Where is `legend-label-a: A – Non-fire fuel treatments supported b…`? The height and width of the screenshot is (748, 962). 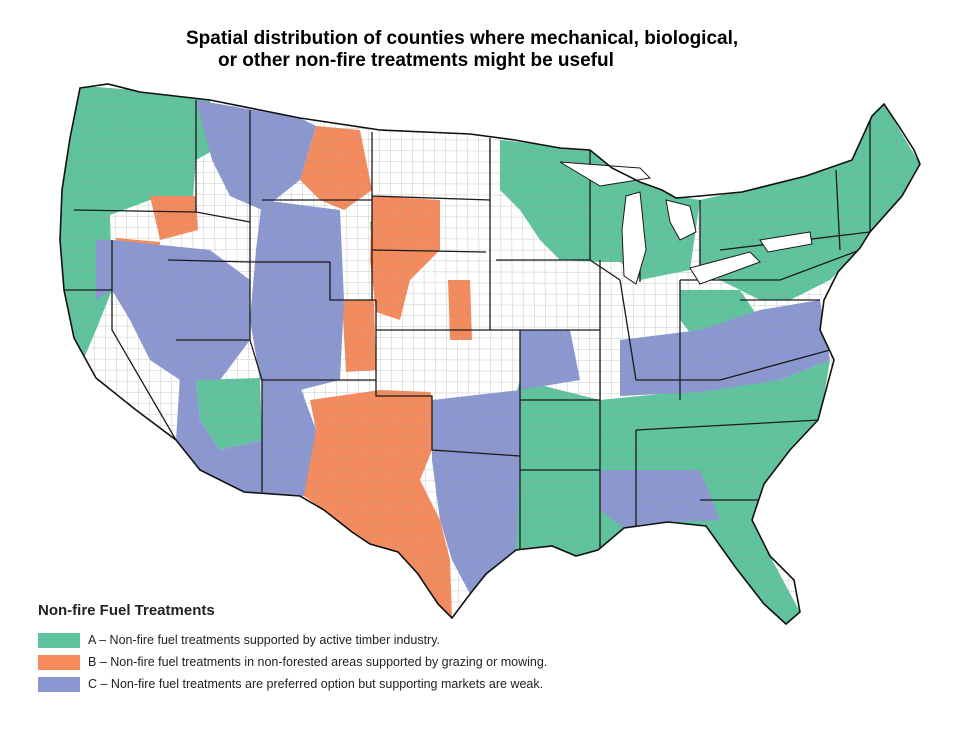
legend-label-a: A – Non-fire fuel treatments supported b… is located at coordinates (264, 640).